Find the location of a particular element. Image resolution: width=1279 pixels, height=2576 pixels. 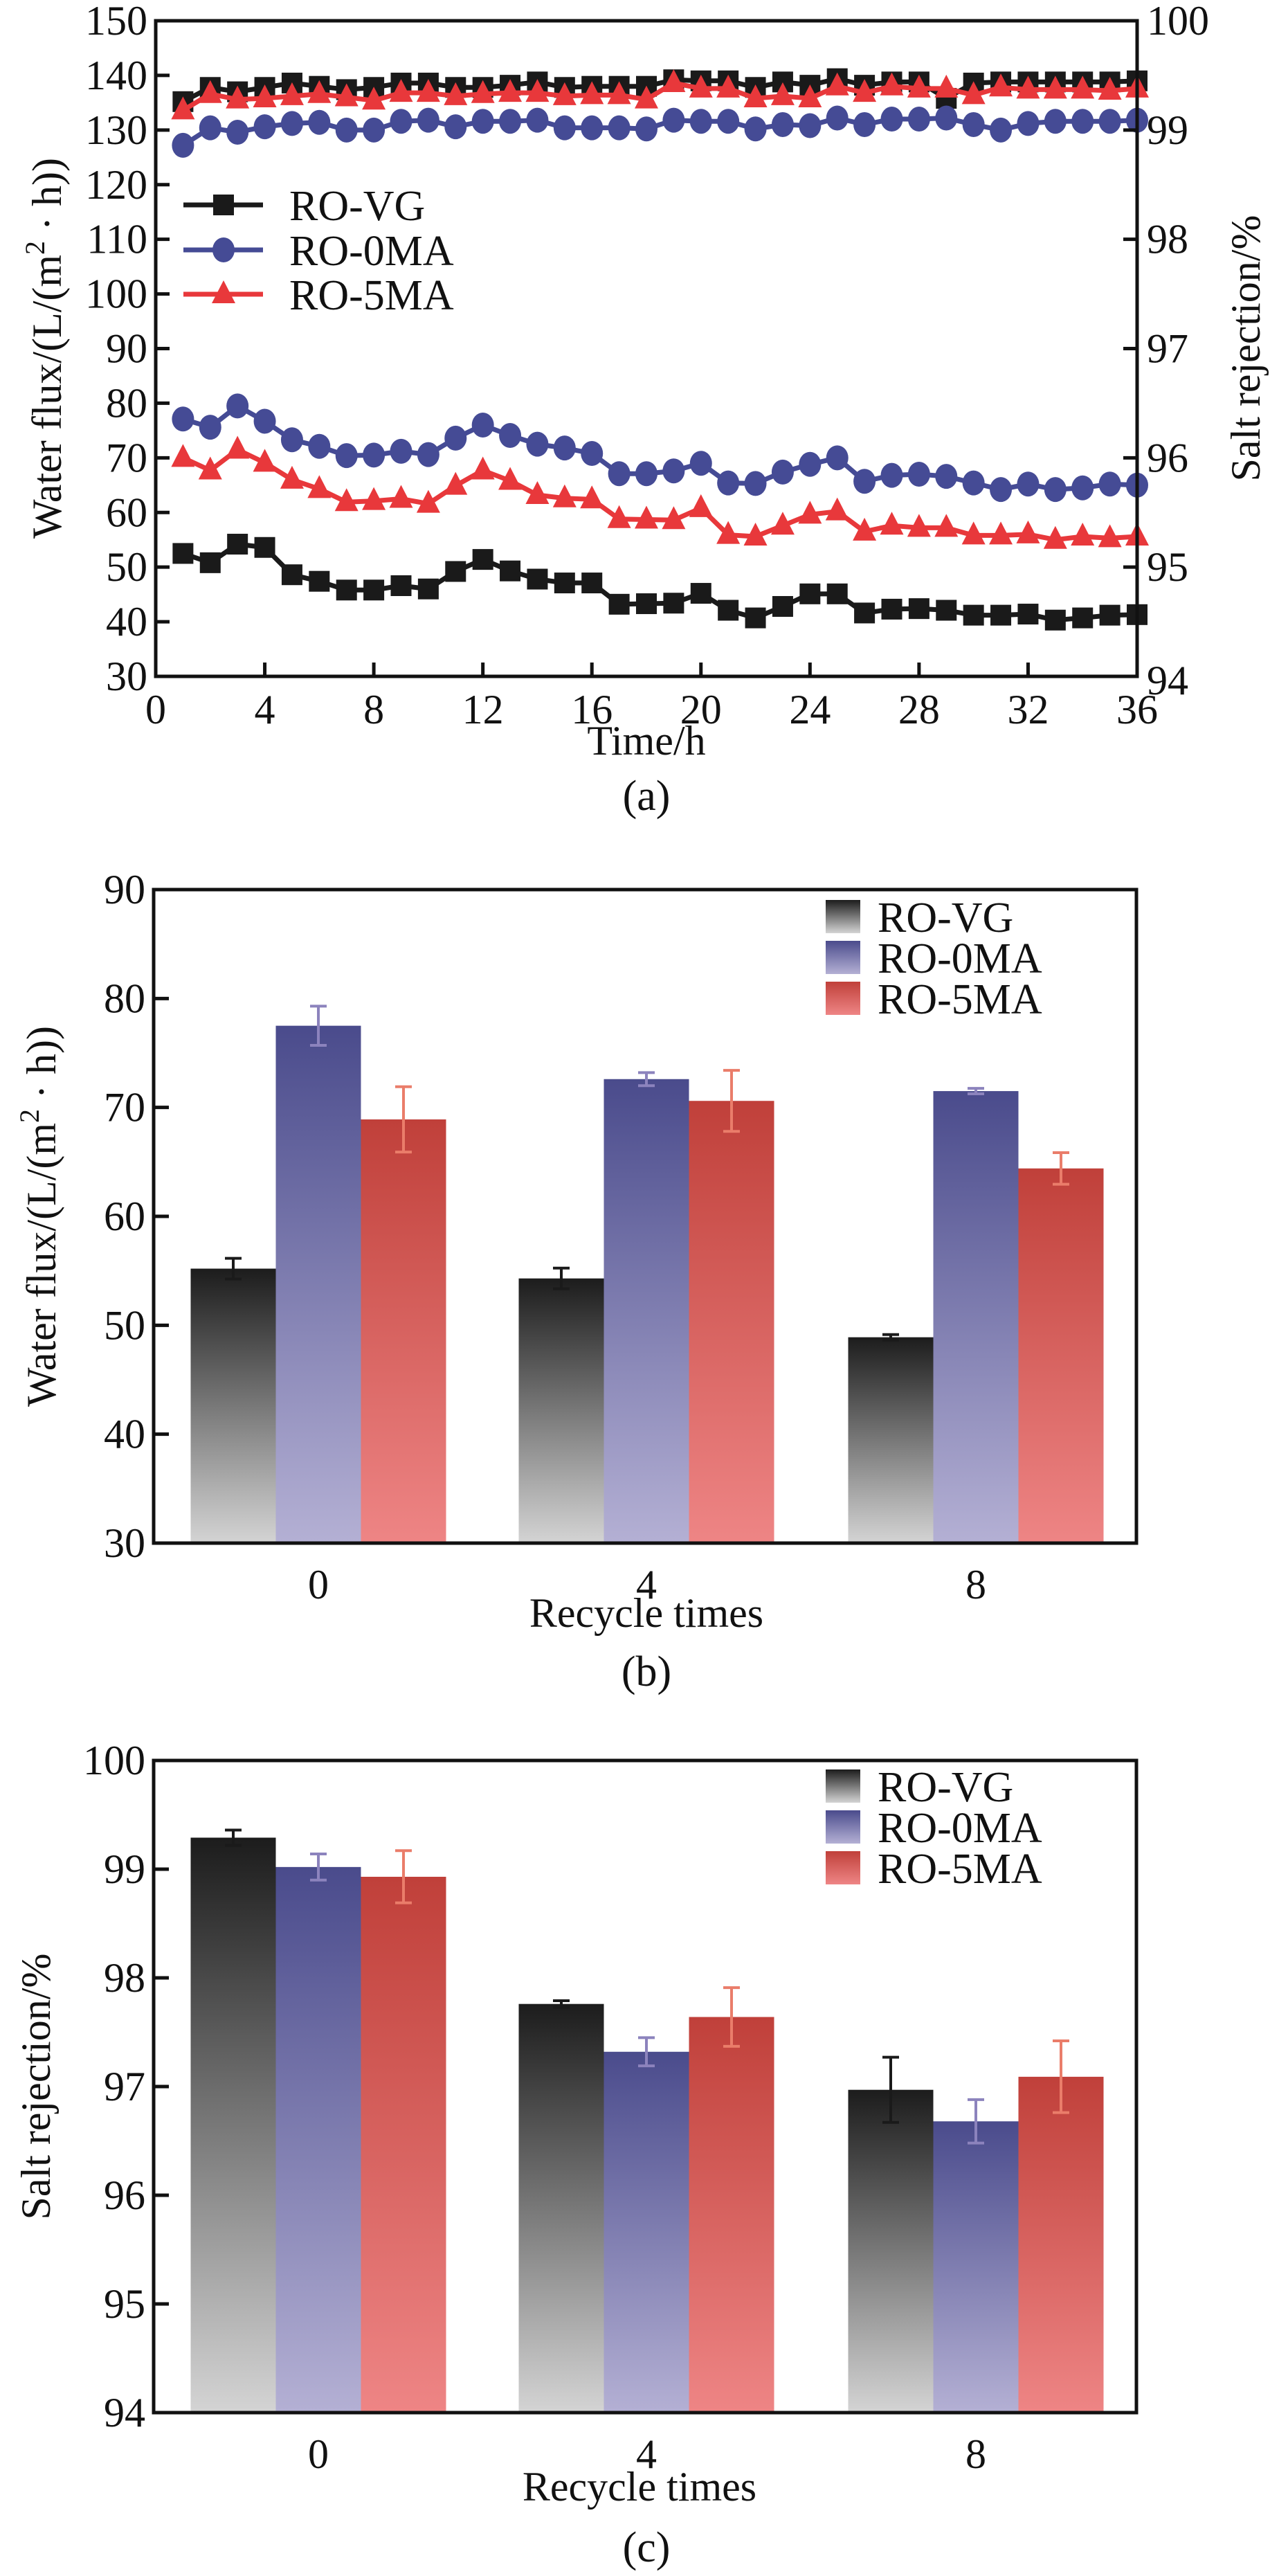

legend-item-ro-0ma: RO-0MA is located at coordinates (318, 252).